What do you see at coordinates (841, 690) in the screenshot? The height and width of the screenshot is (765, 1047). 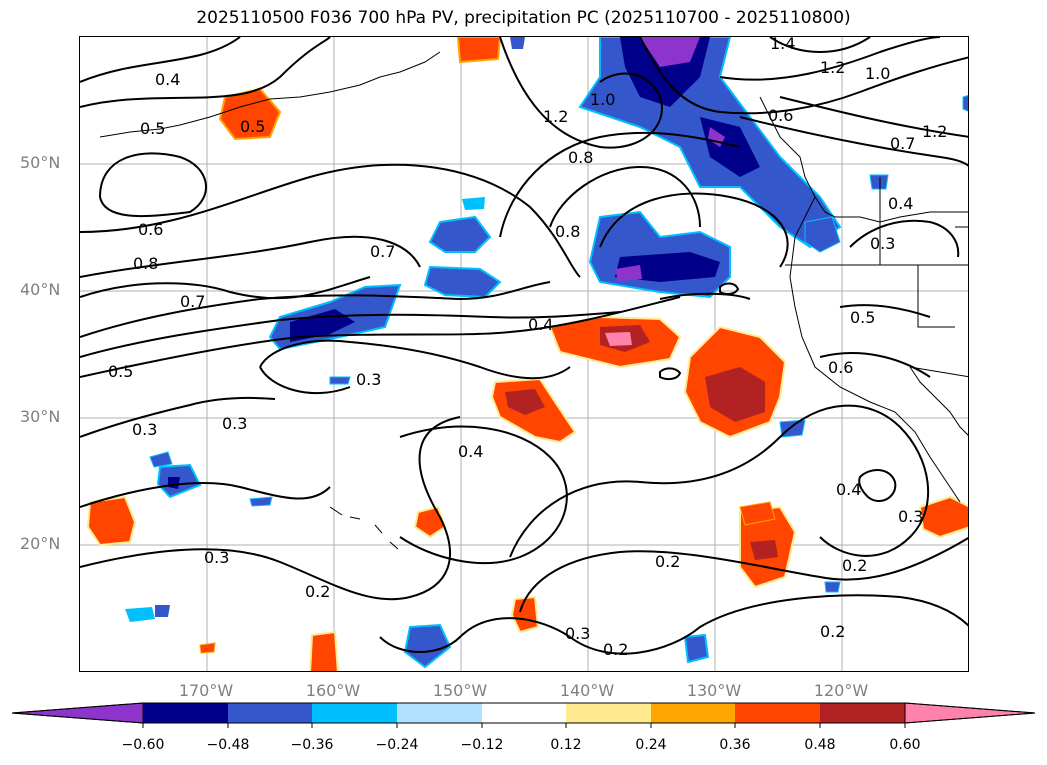 I see `lon-label: 120°W` at bounding box center [841, 690].